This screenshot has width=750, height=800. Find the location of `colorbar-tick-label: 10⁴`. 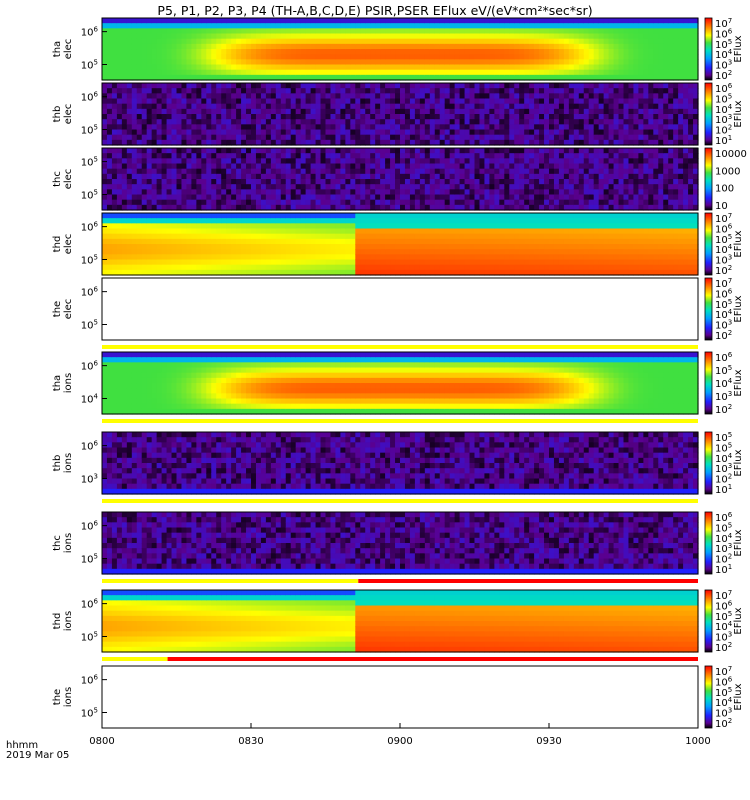

colorbar-tick-label: 10⁴ is located at coordinates (724, 383).